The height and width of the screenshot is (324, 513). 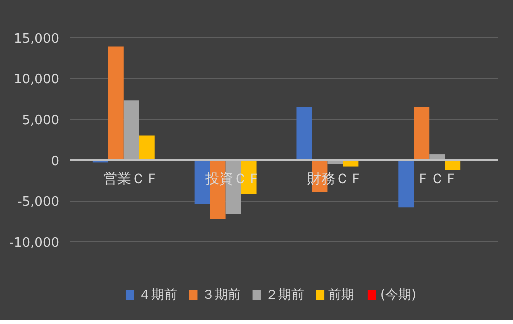 I want to click on legend-label: ４期前, so click(x=158, y=295).